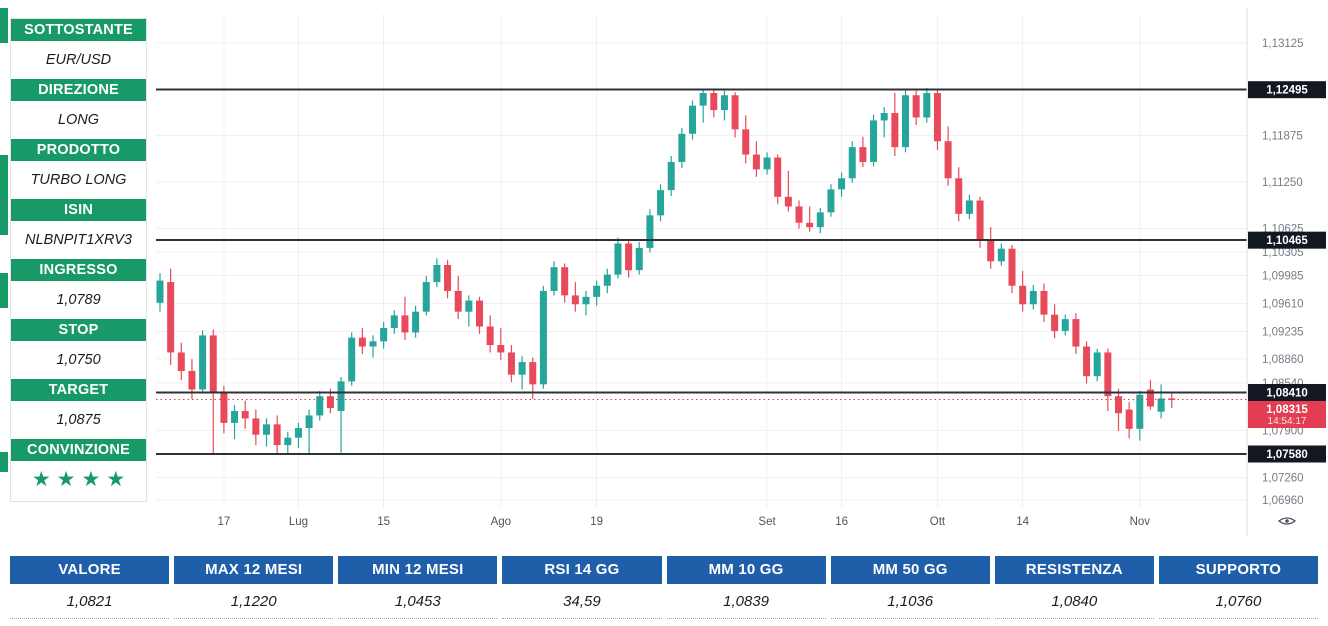 The image size is (1328, 626). I want to click on sidebar-label-convinzione: CONVINZIONE, so click(78, 450).